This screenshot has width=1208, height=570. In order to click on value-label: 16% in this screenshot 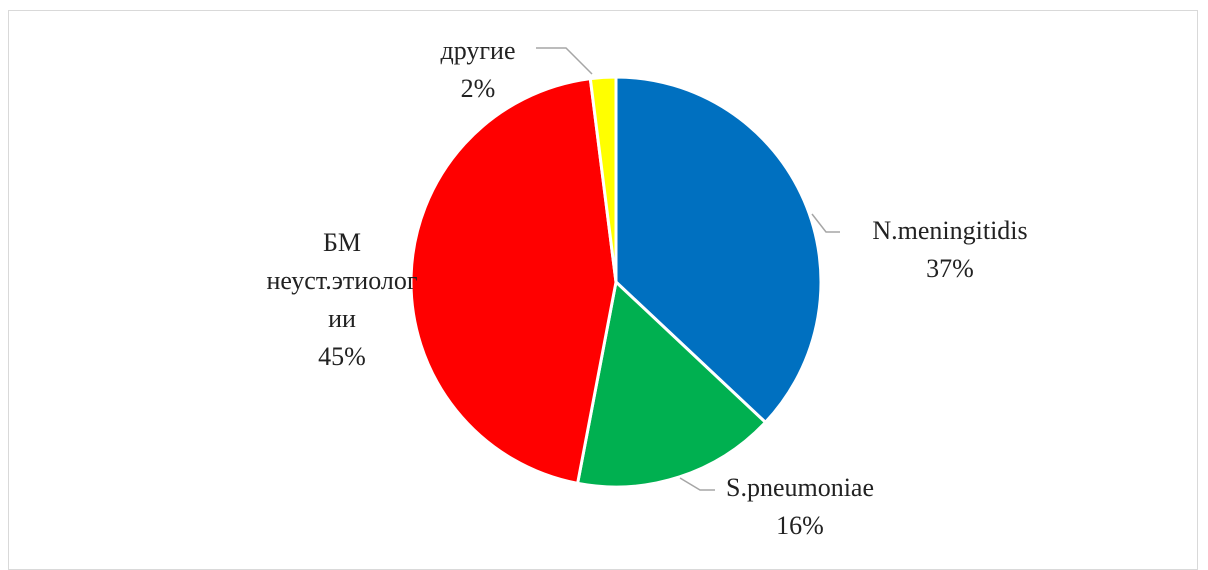, I will do `click(800, 525)`.